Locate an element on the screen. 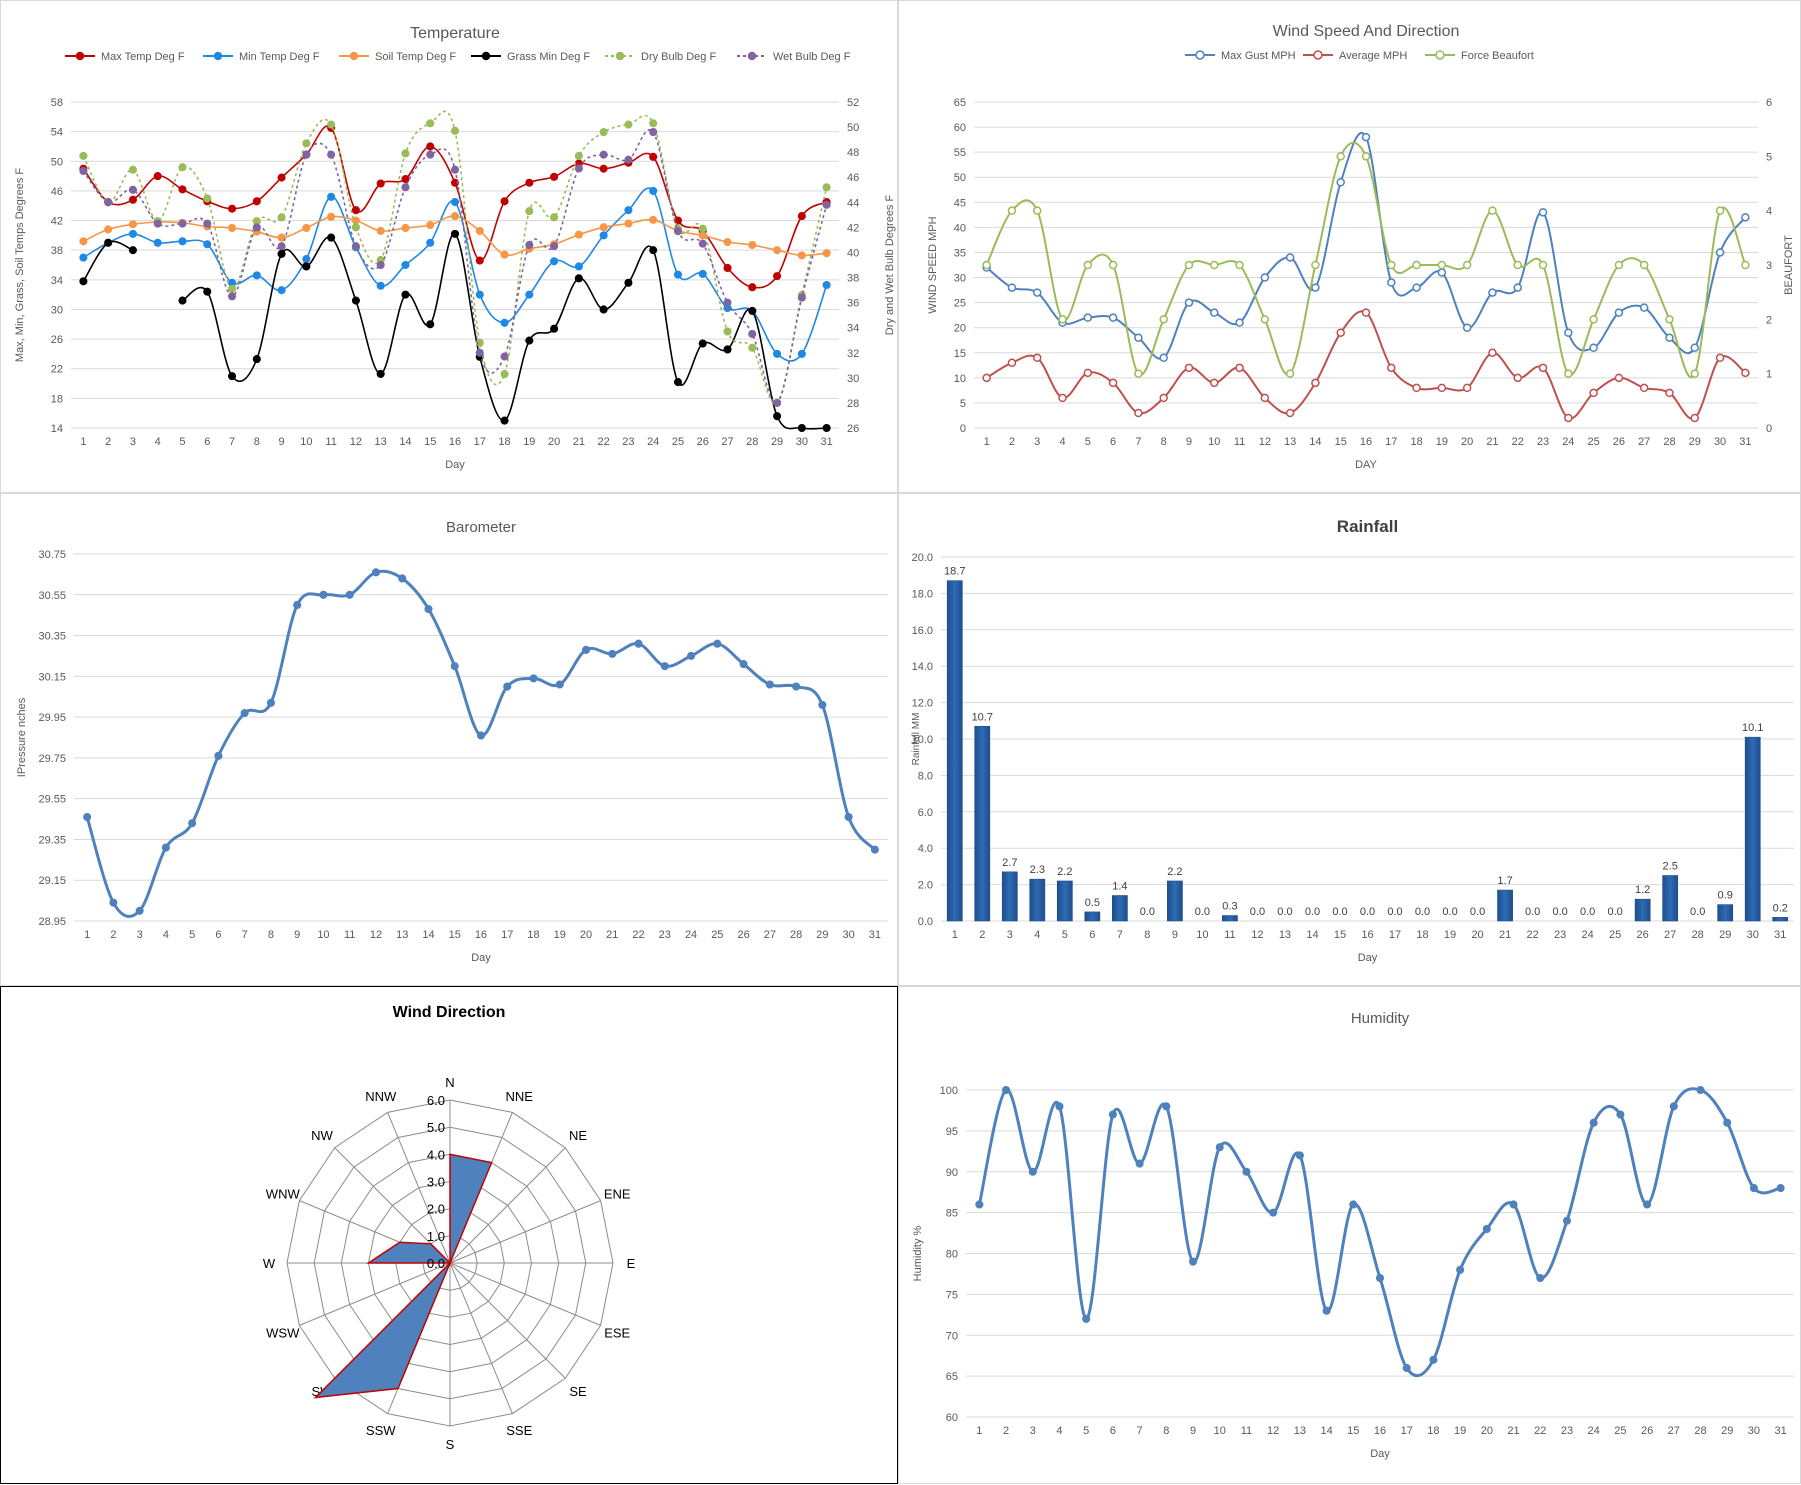  legend-marker is located at coordinates (486, 56).